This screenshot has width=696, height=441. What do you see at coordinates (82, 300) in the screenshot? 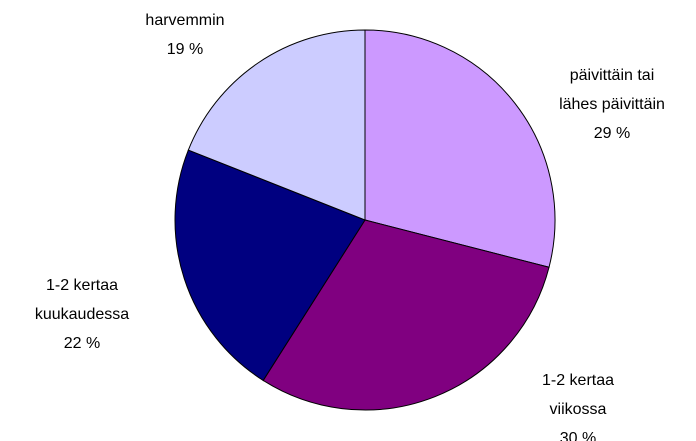
I see `category-label: 1-2 kertaa kuukaudessa` at bounding box center [82, 300].